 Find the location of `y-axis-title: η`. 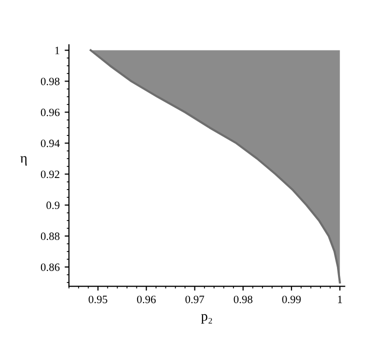

y-axis-title: η is located at coordinates (23, 161).